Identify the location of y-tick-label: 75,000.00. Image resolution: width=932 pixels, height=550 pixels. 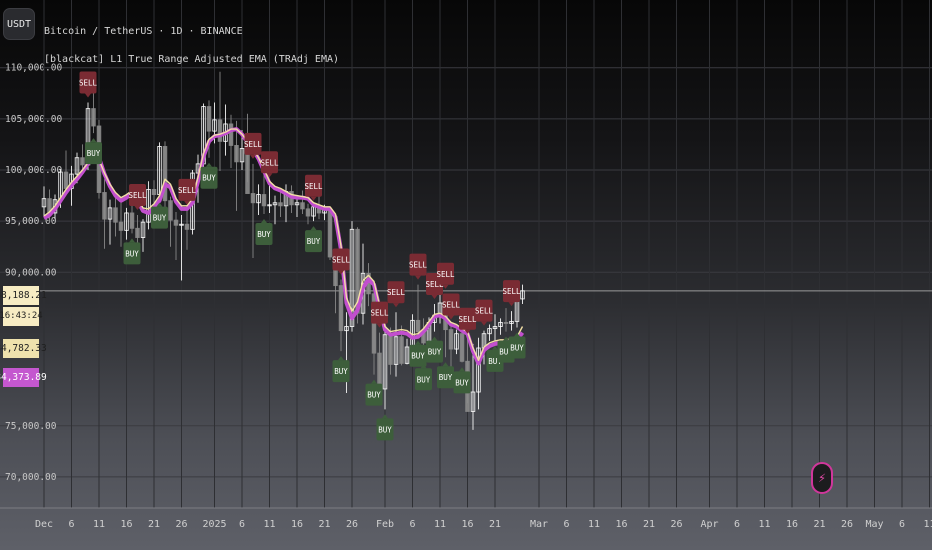
(31, 426).